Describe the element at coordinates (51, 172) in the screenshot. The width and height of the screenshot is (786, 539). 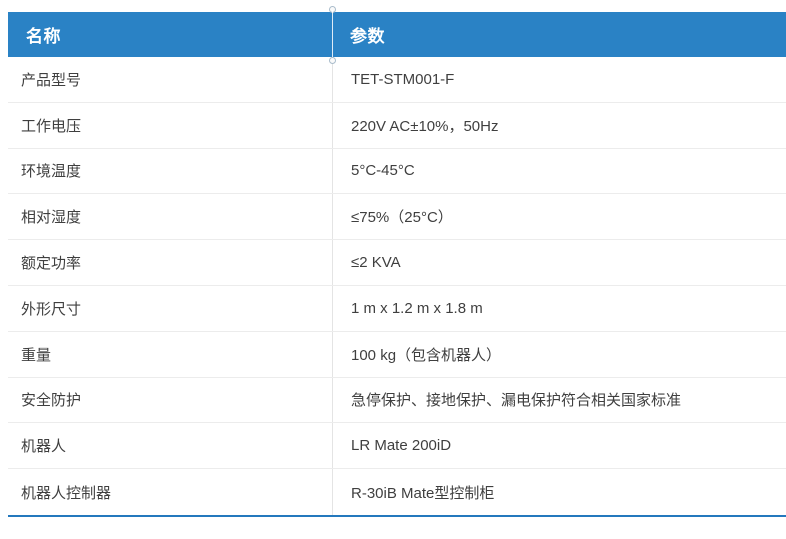
I see `spec-name-cell: 环境温度` at that location.